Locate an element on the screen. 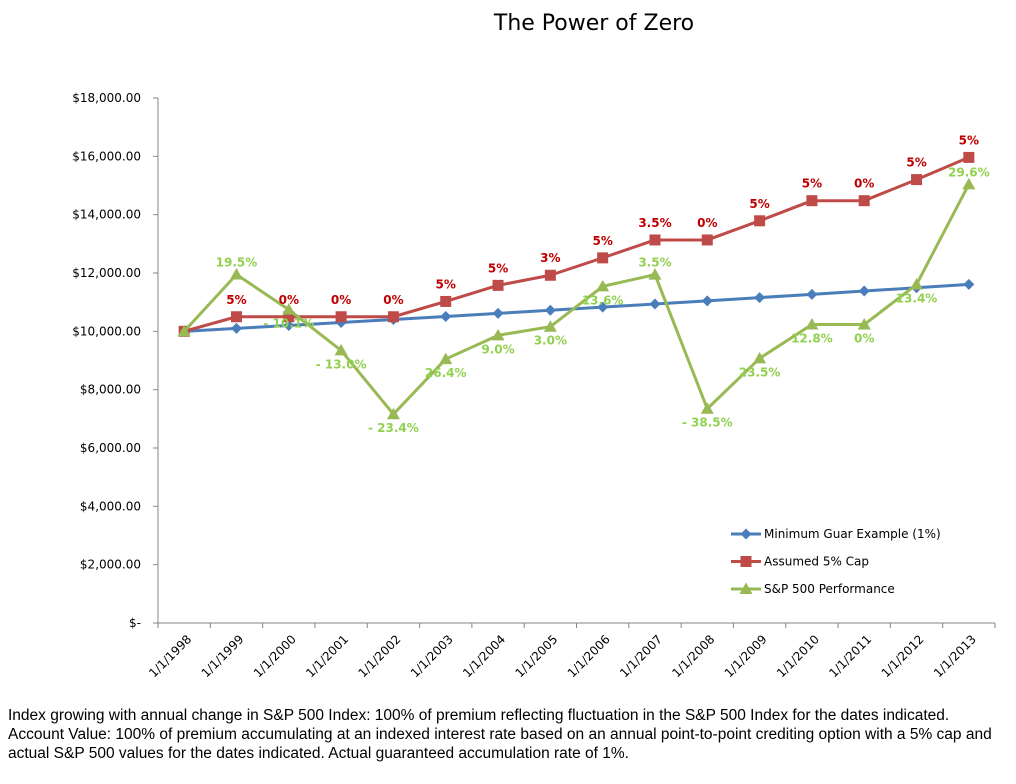  x-tick-label: 1/1/2004 is located at coordinates (484, 656).